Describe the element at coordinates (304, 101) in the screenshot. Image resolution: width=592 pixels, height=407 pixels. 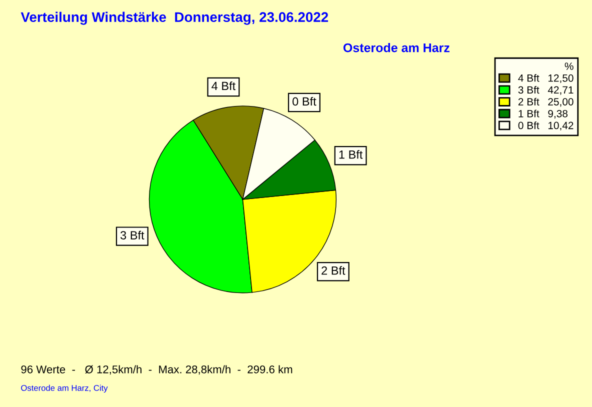
I see `slice-label: 0 Bft` at that location.